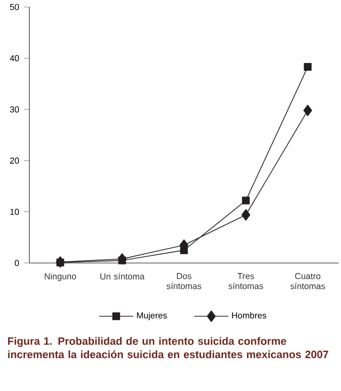 The height and width of the screenshot is (391, 341). I want to click on x-tick-label: Dos síntomas, so click(184, 281).